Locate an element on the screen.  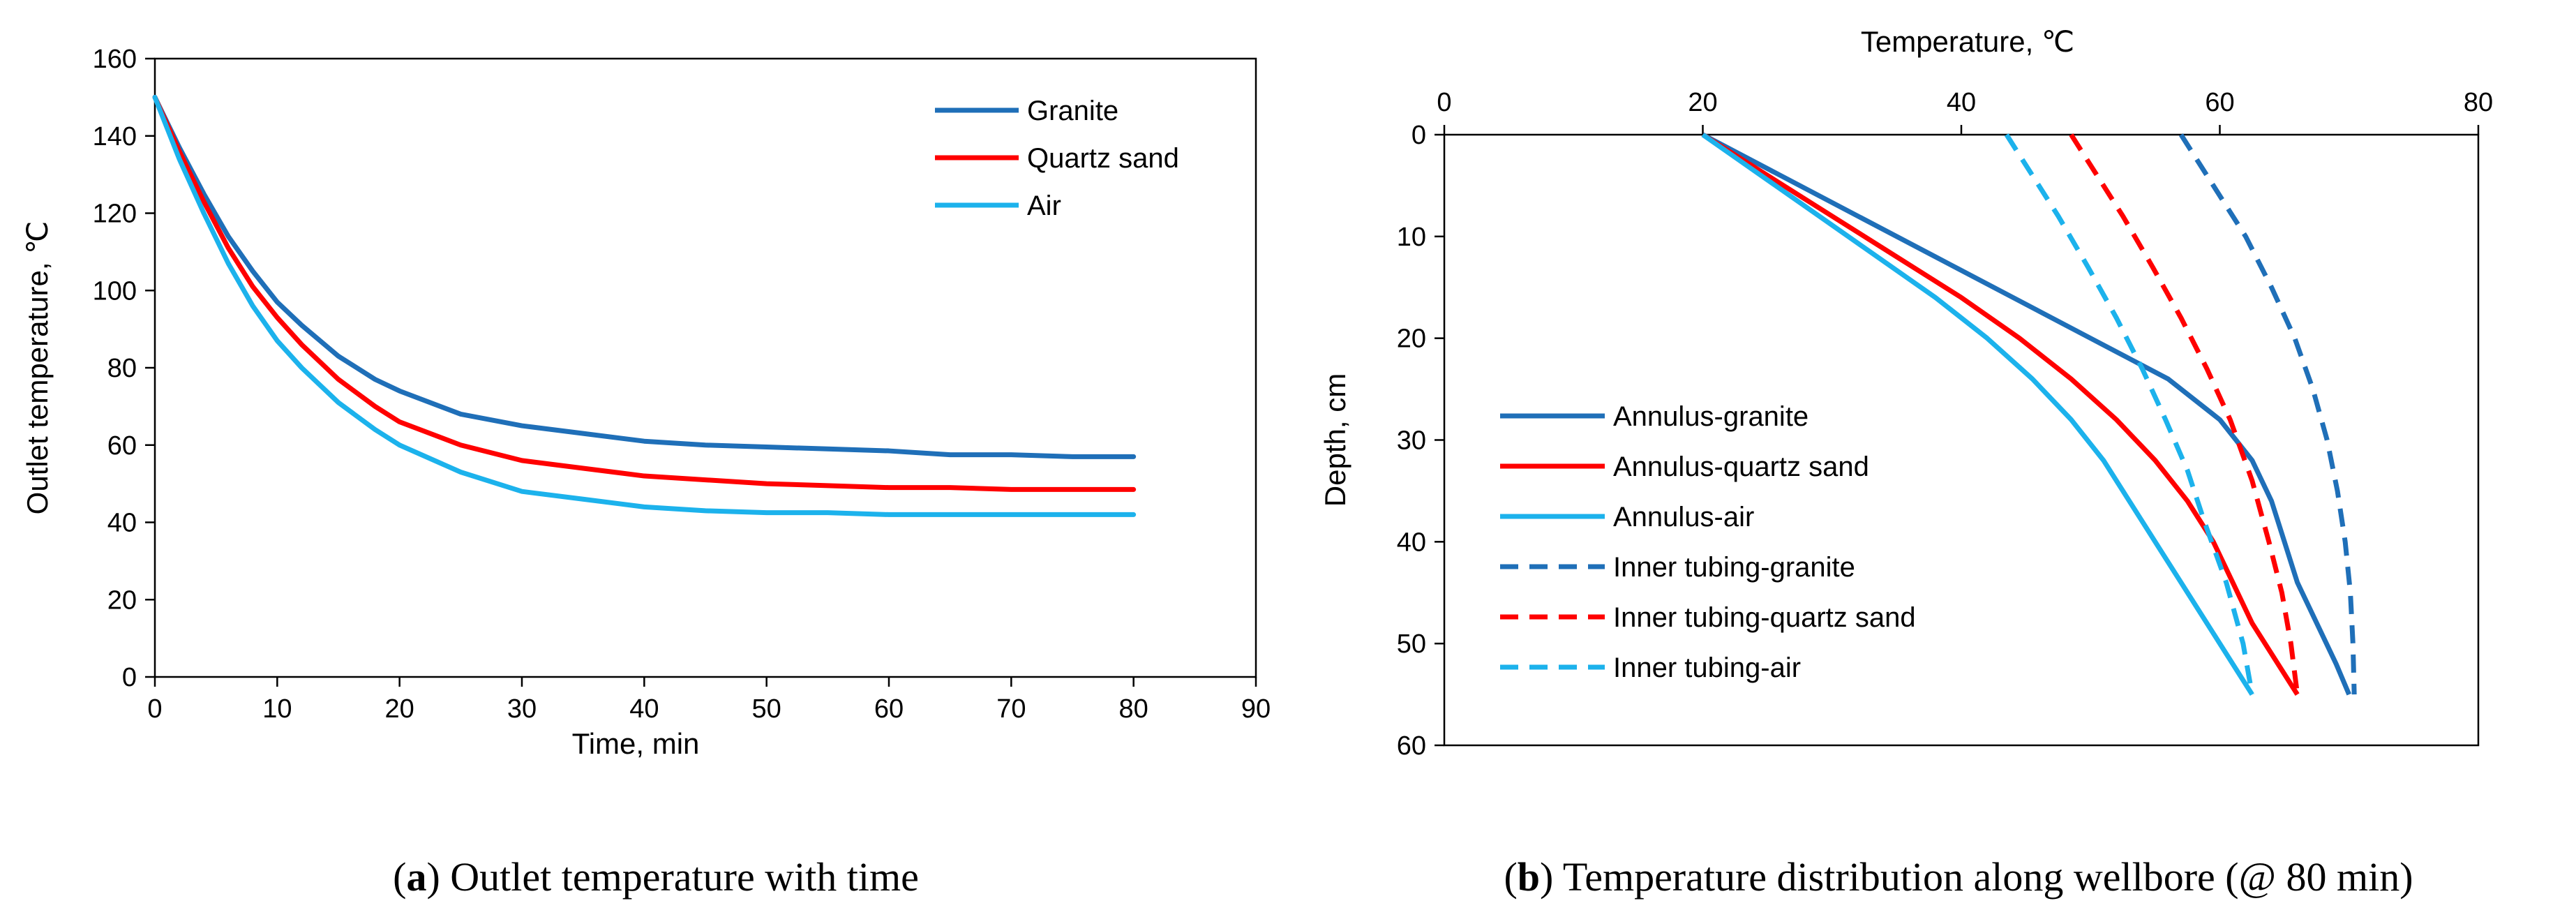
caption-a-text: Outlet temperature with time is located at coordinates (679, 877).